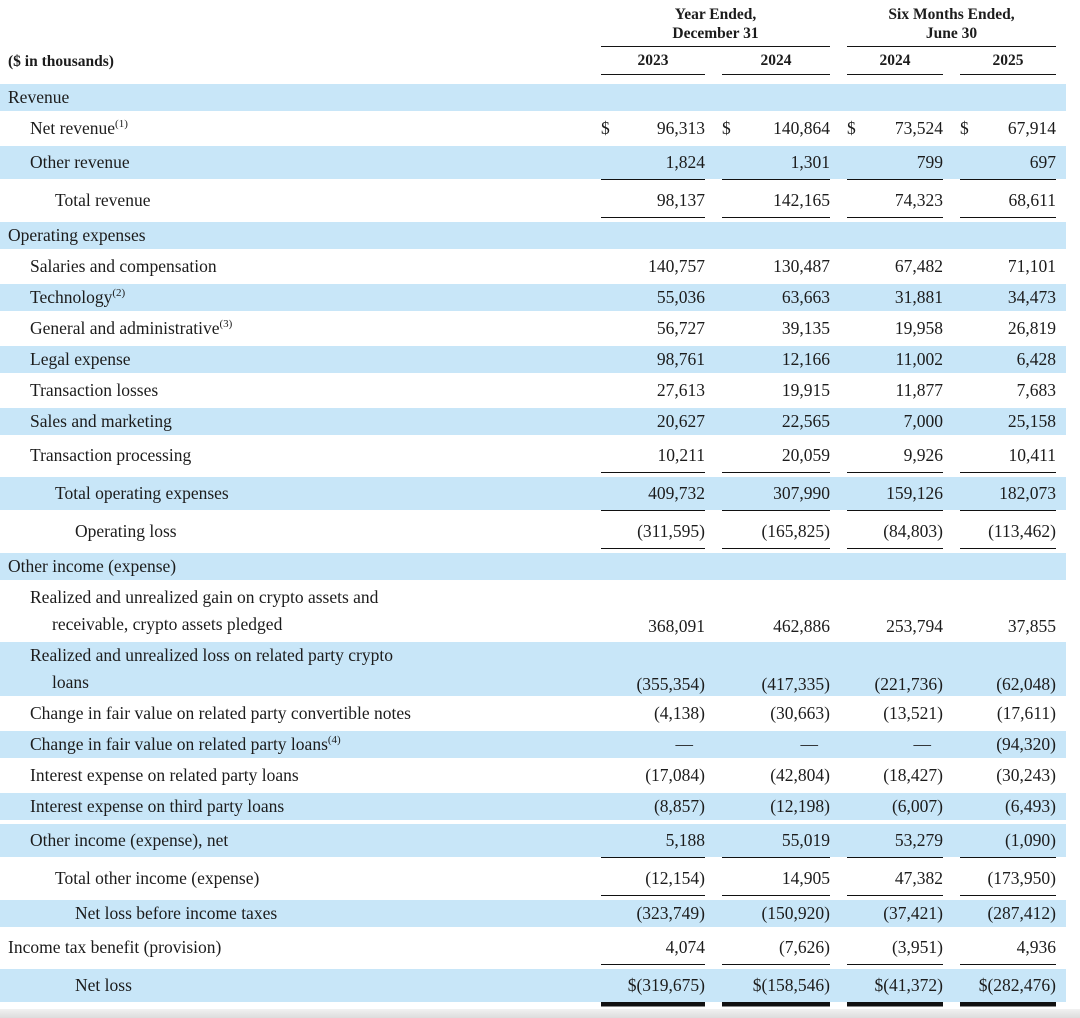 The width and height of the screenshot is (1080, 1018). What do you see at coordinates (795, 683) in the screenshot?
I see `cell-value: (417,335)` at bounding box center [795, 683].